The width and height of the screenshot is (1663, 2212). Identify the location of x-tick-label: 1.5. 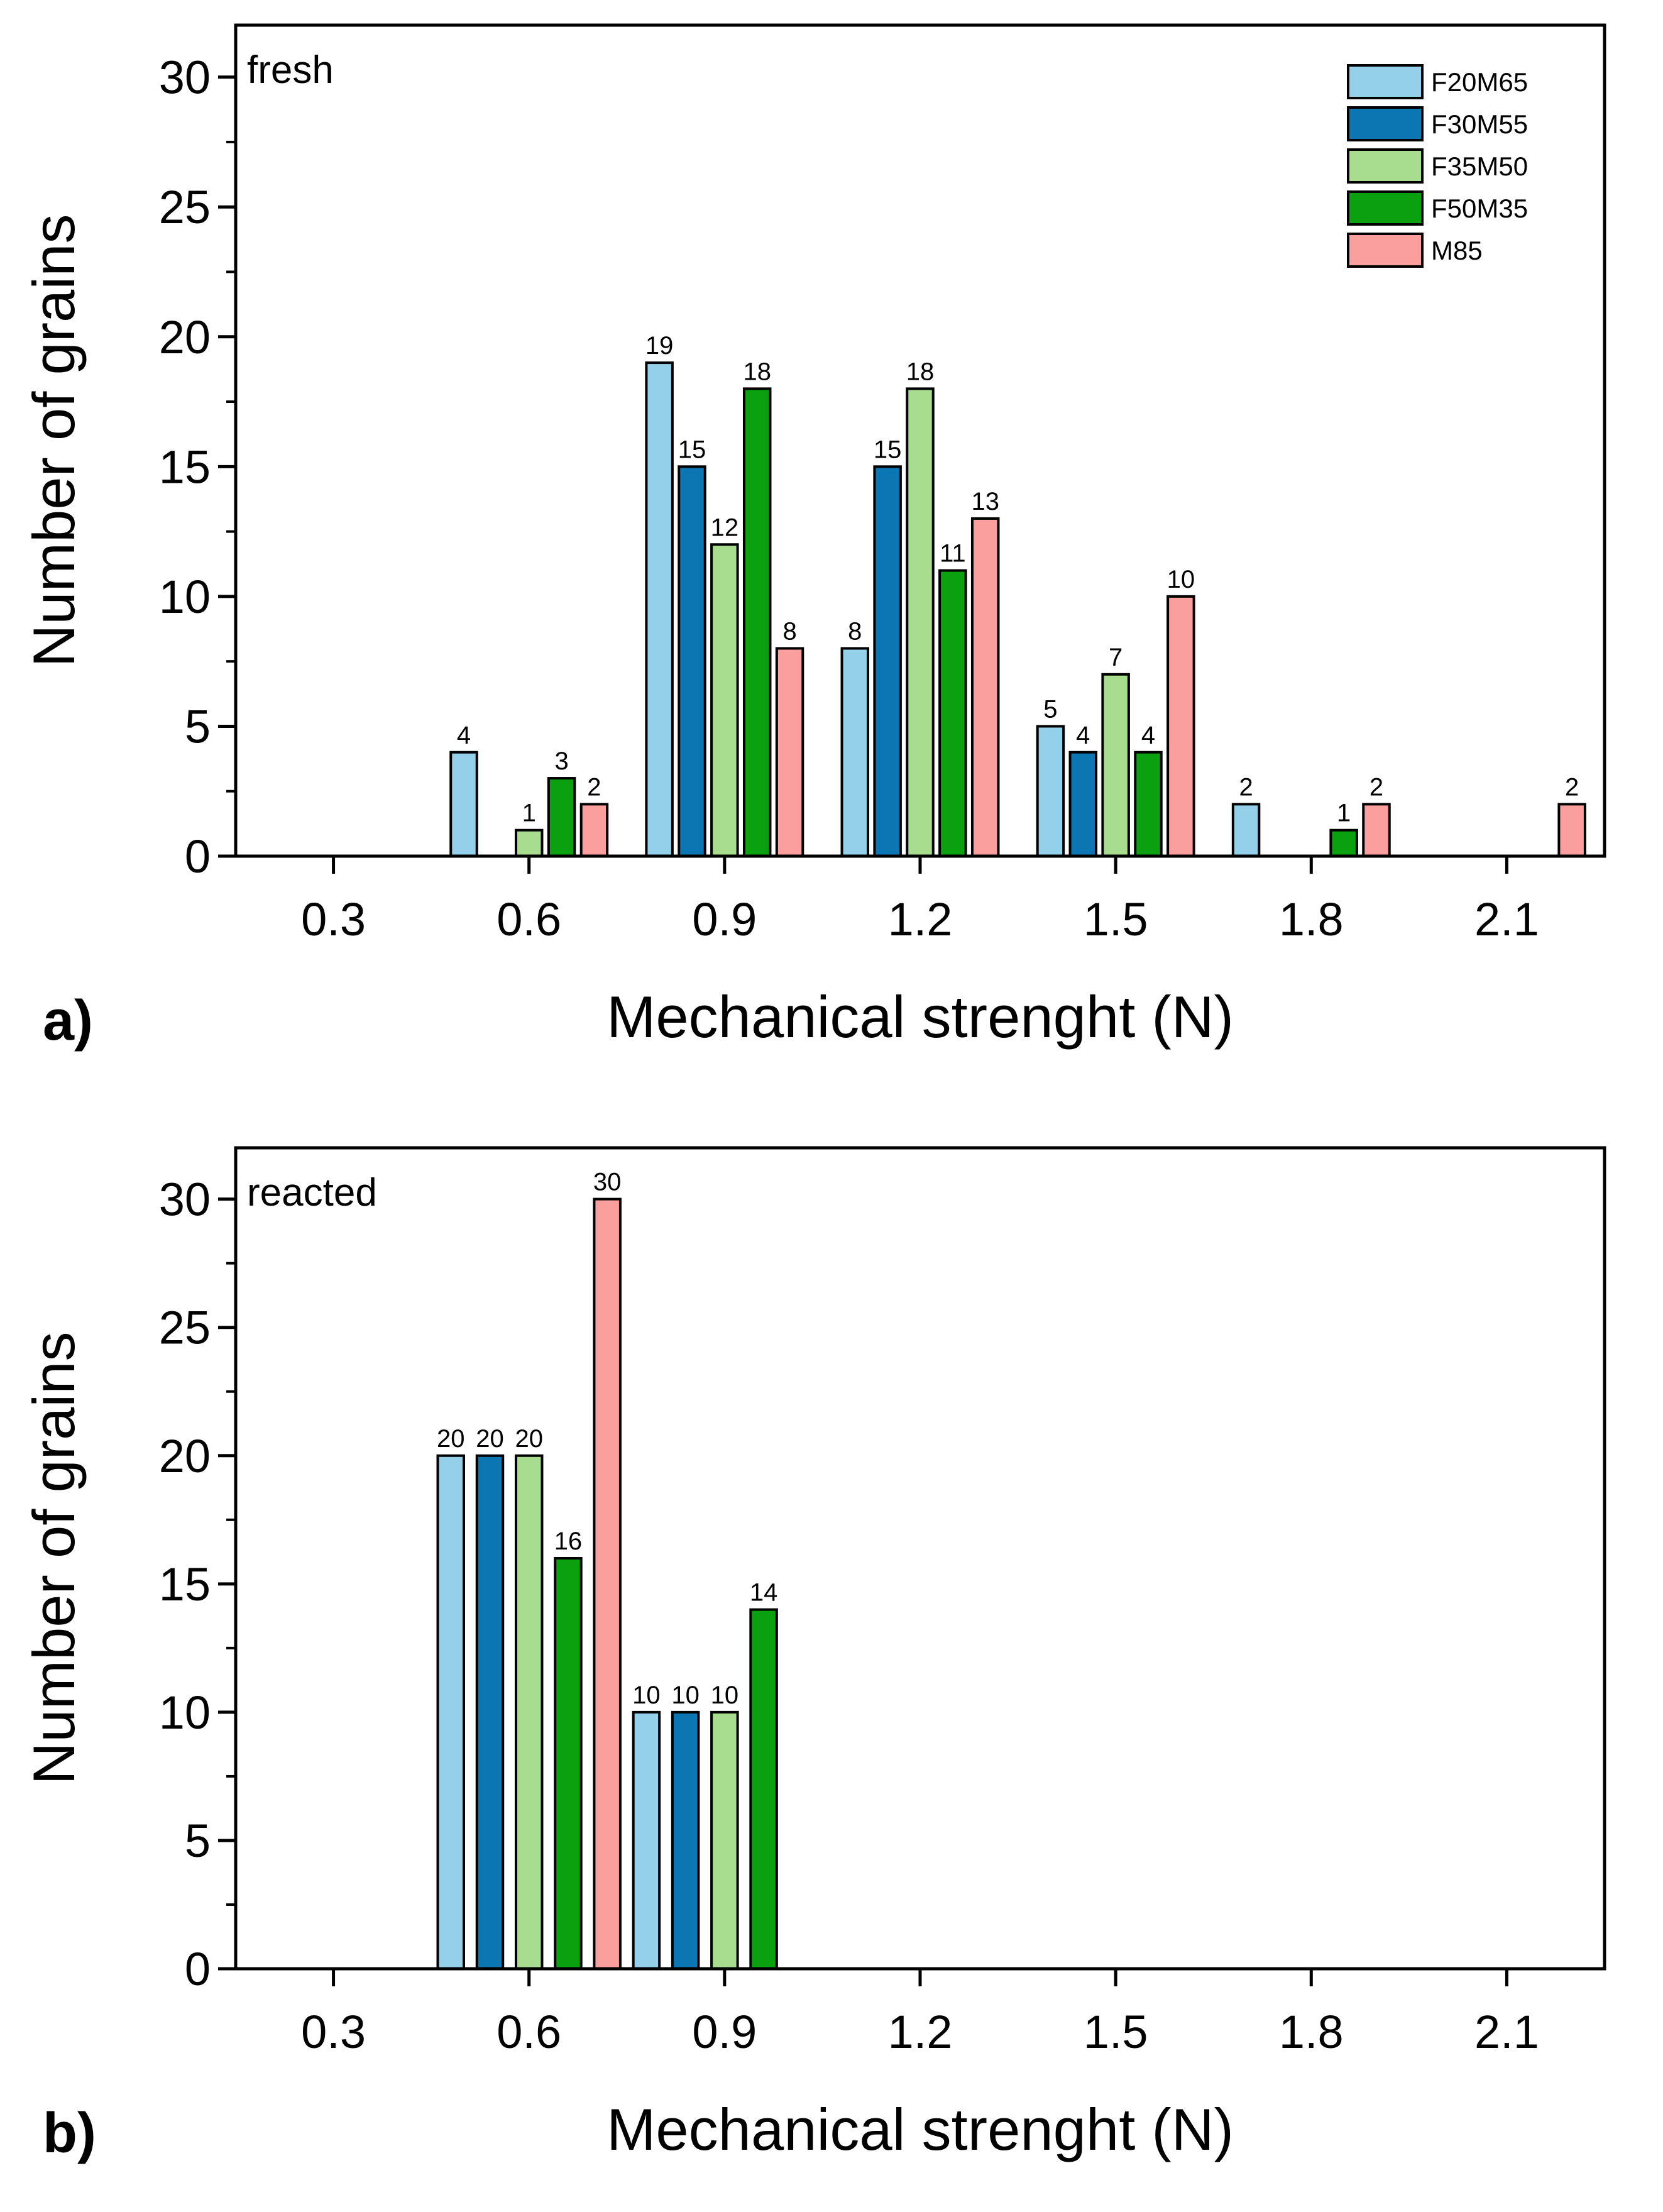
(1116, 2032).